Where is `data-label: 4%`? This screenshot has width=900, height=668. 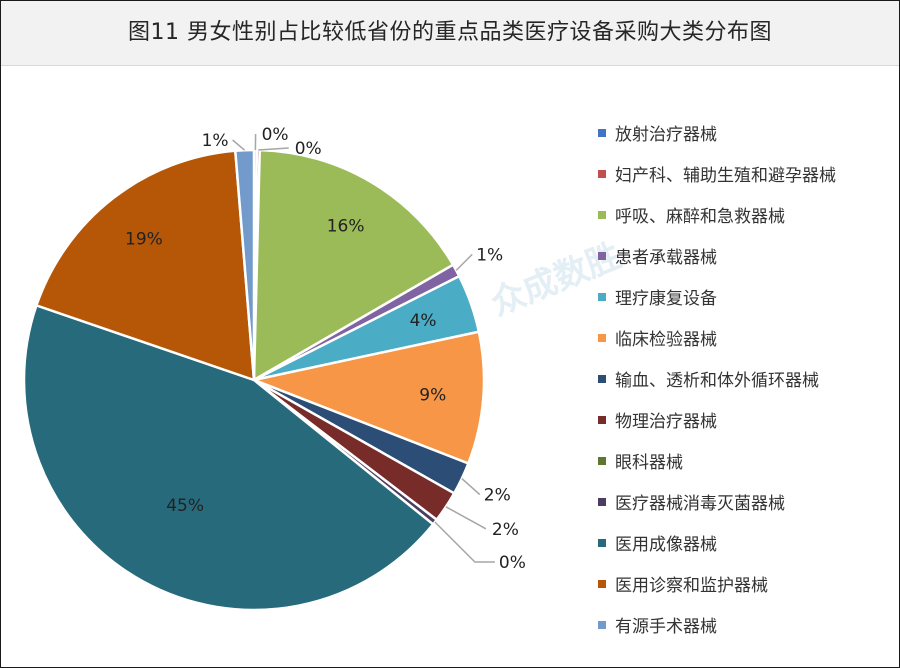 data-label: 4% is located at coordinates (423, 321).